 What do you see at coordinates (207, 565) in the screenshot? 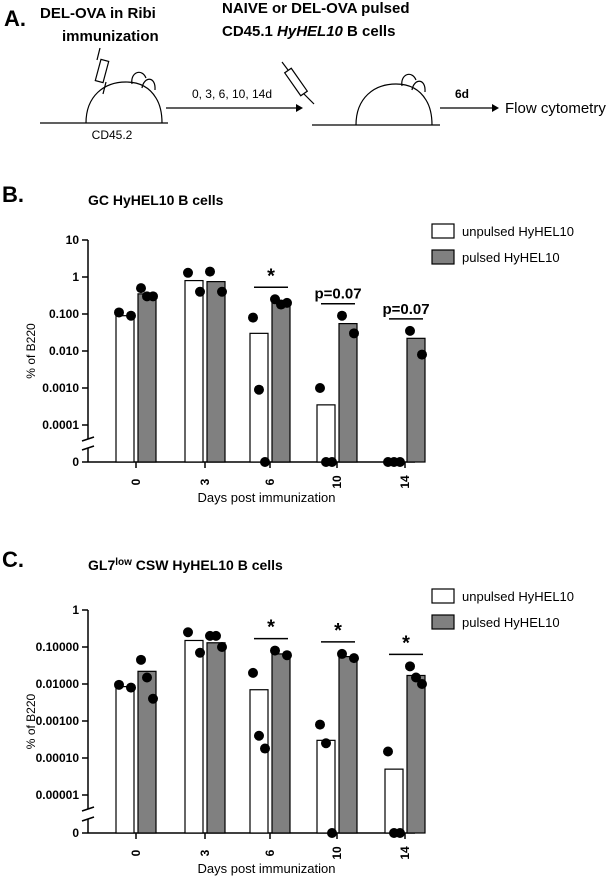
I see `chart-title-part: CSW HyHEL10 B cells` at bounding box center [207, 565].